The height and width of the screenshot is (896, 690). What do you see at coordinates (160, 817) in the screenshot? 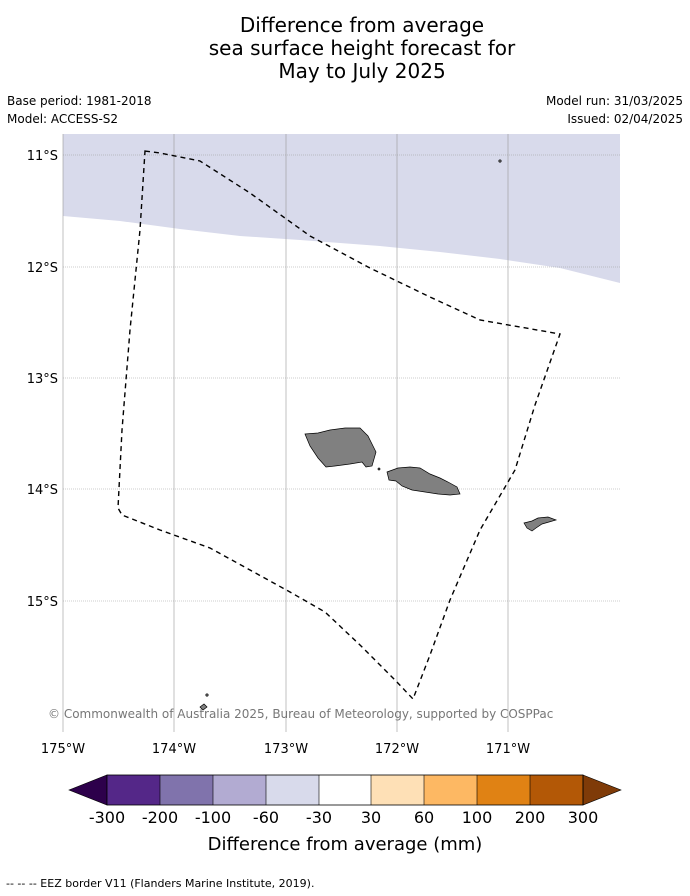
I see `colorbar-tick: -200` at bounding box center [160, 817].